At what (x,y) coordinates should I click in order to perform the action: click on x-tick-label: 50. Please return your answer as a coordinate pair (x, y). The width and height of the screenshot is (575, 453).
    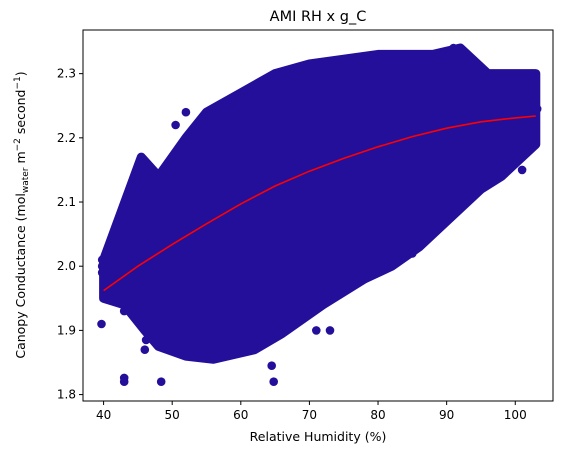
    Looking at the image, I should click on (172, 415).